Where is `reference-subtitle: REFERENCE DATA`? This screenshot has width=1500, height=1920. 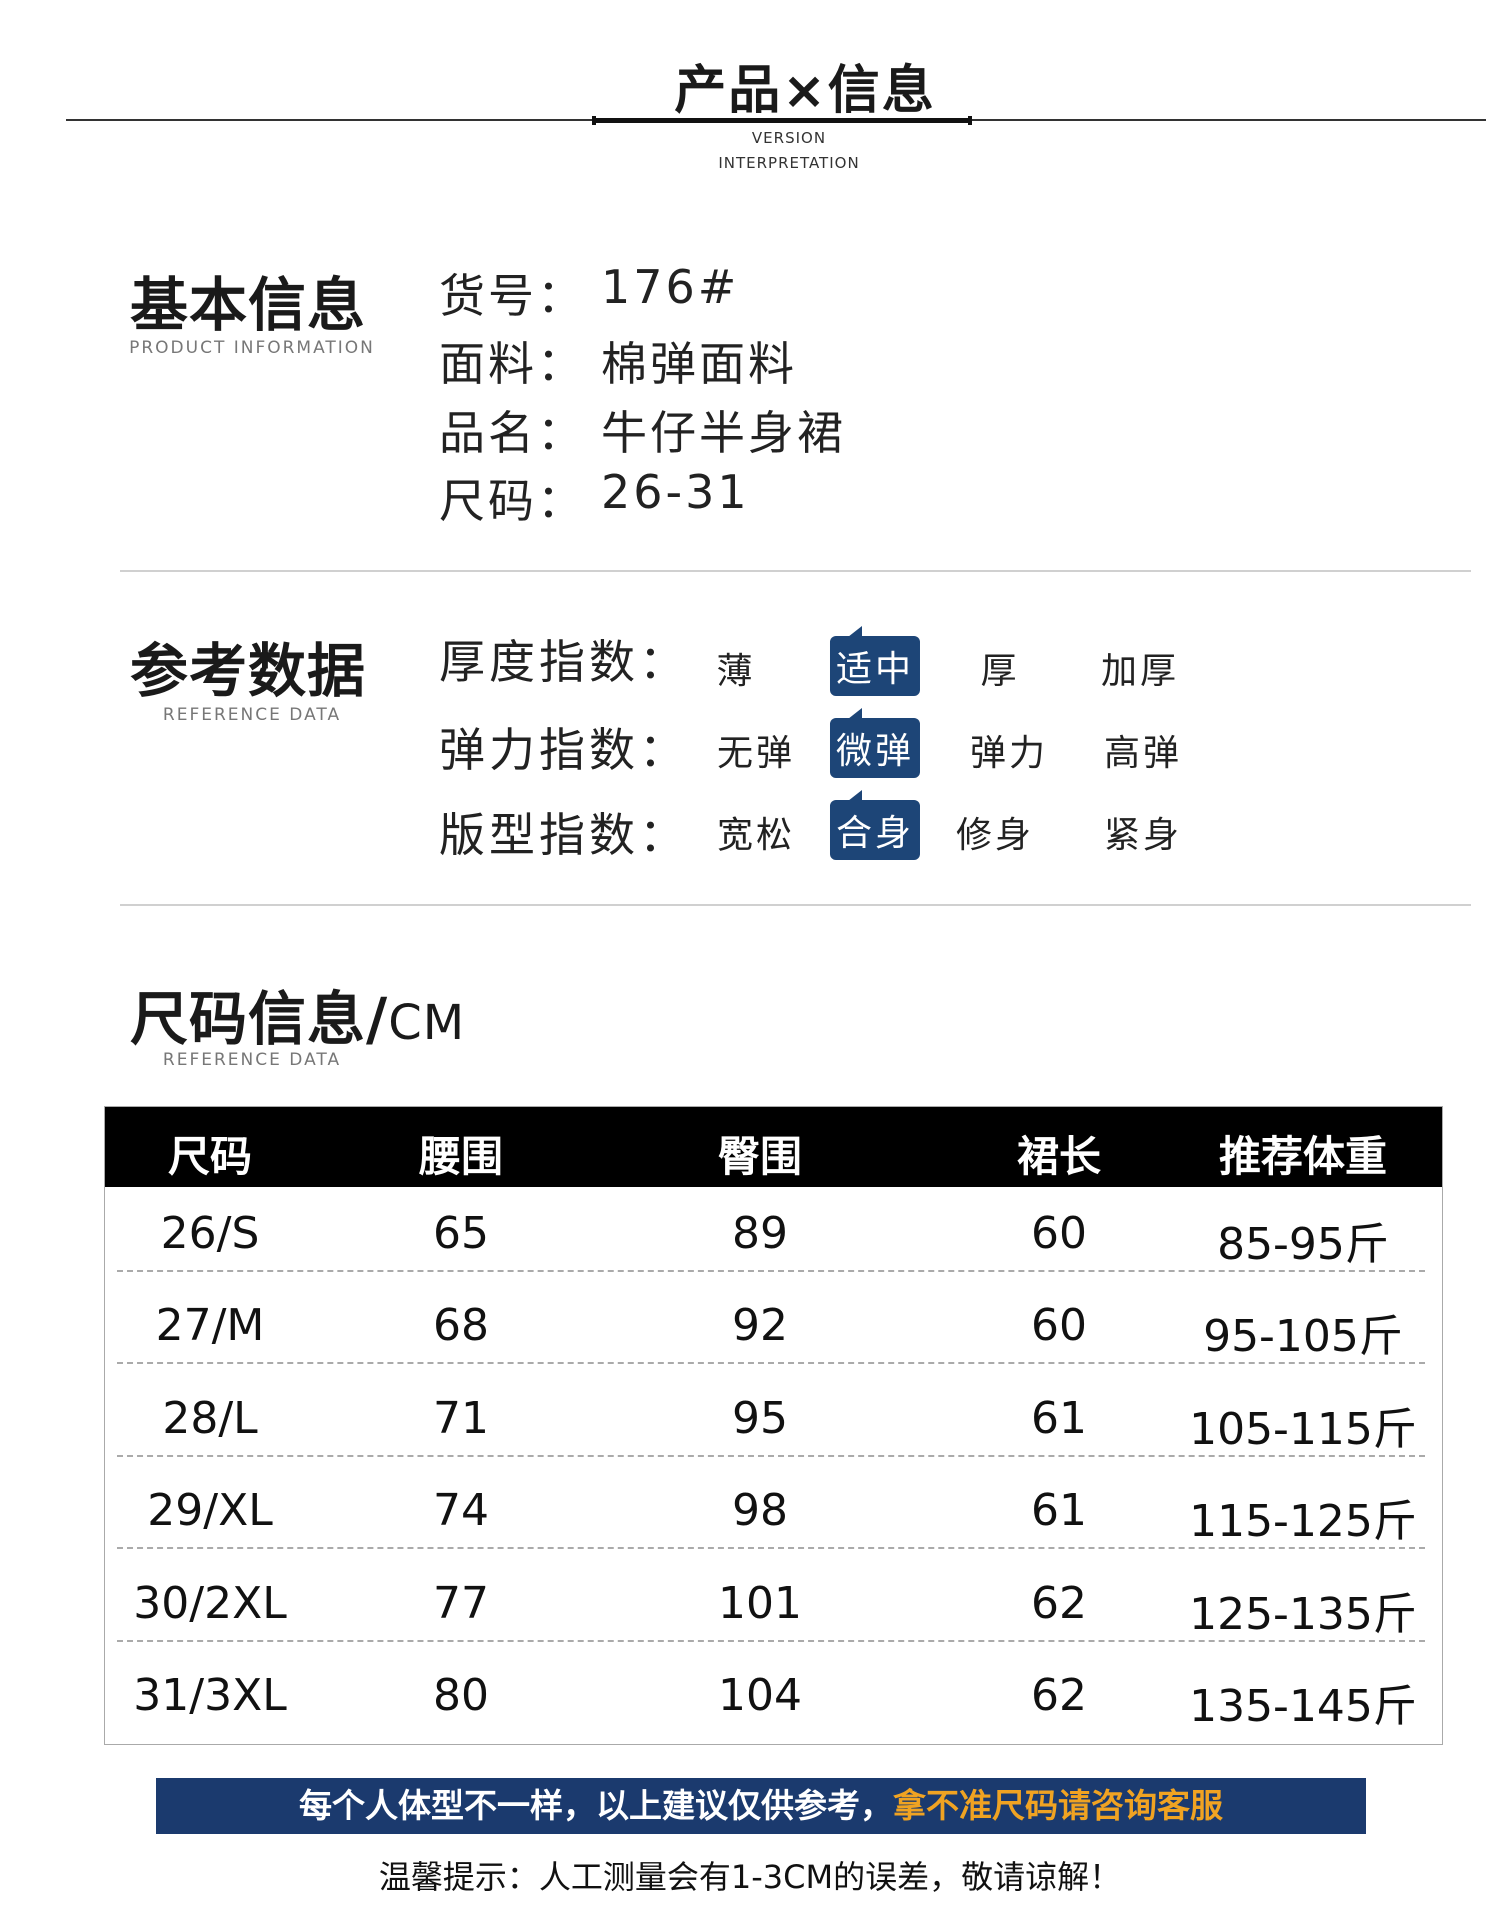 reference-subtitle: REFERENCE DATA is located at coordinates (252, 715).